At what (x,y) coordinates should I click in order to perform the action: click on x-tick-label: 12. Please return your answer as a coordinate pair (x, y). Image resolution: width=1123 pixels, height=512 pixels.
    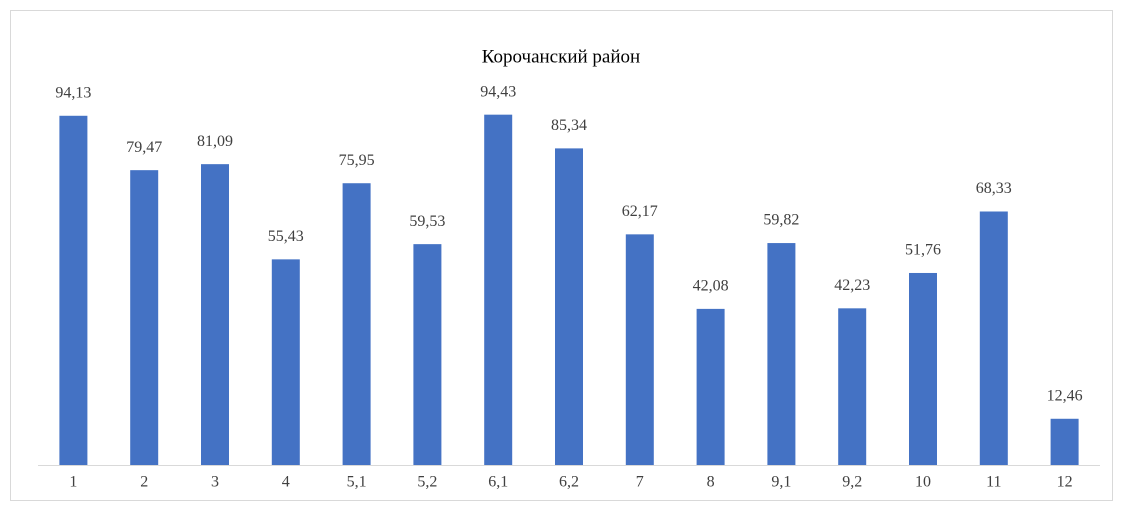
    Looking at the image, I should click on (1065, 482).